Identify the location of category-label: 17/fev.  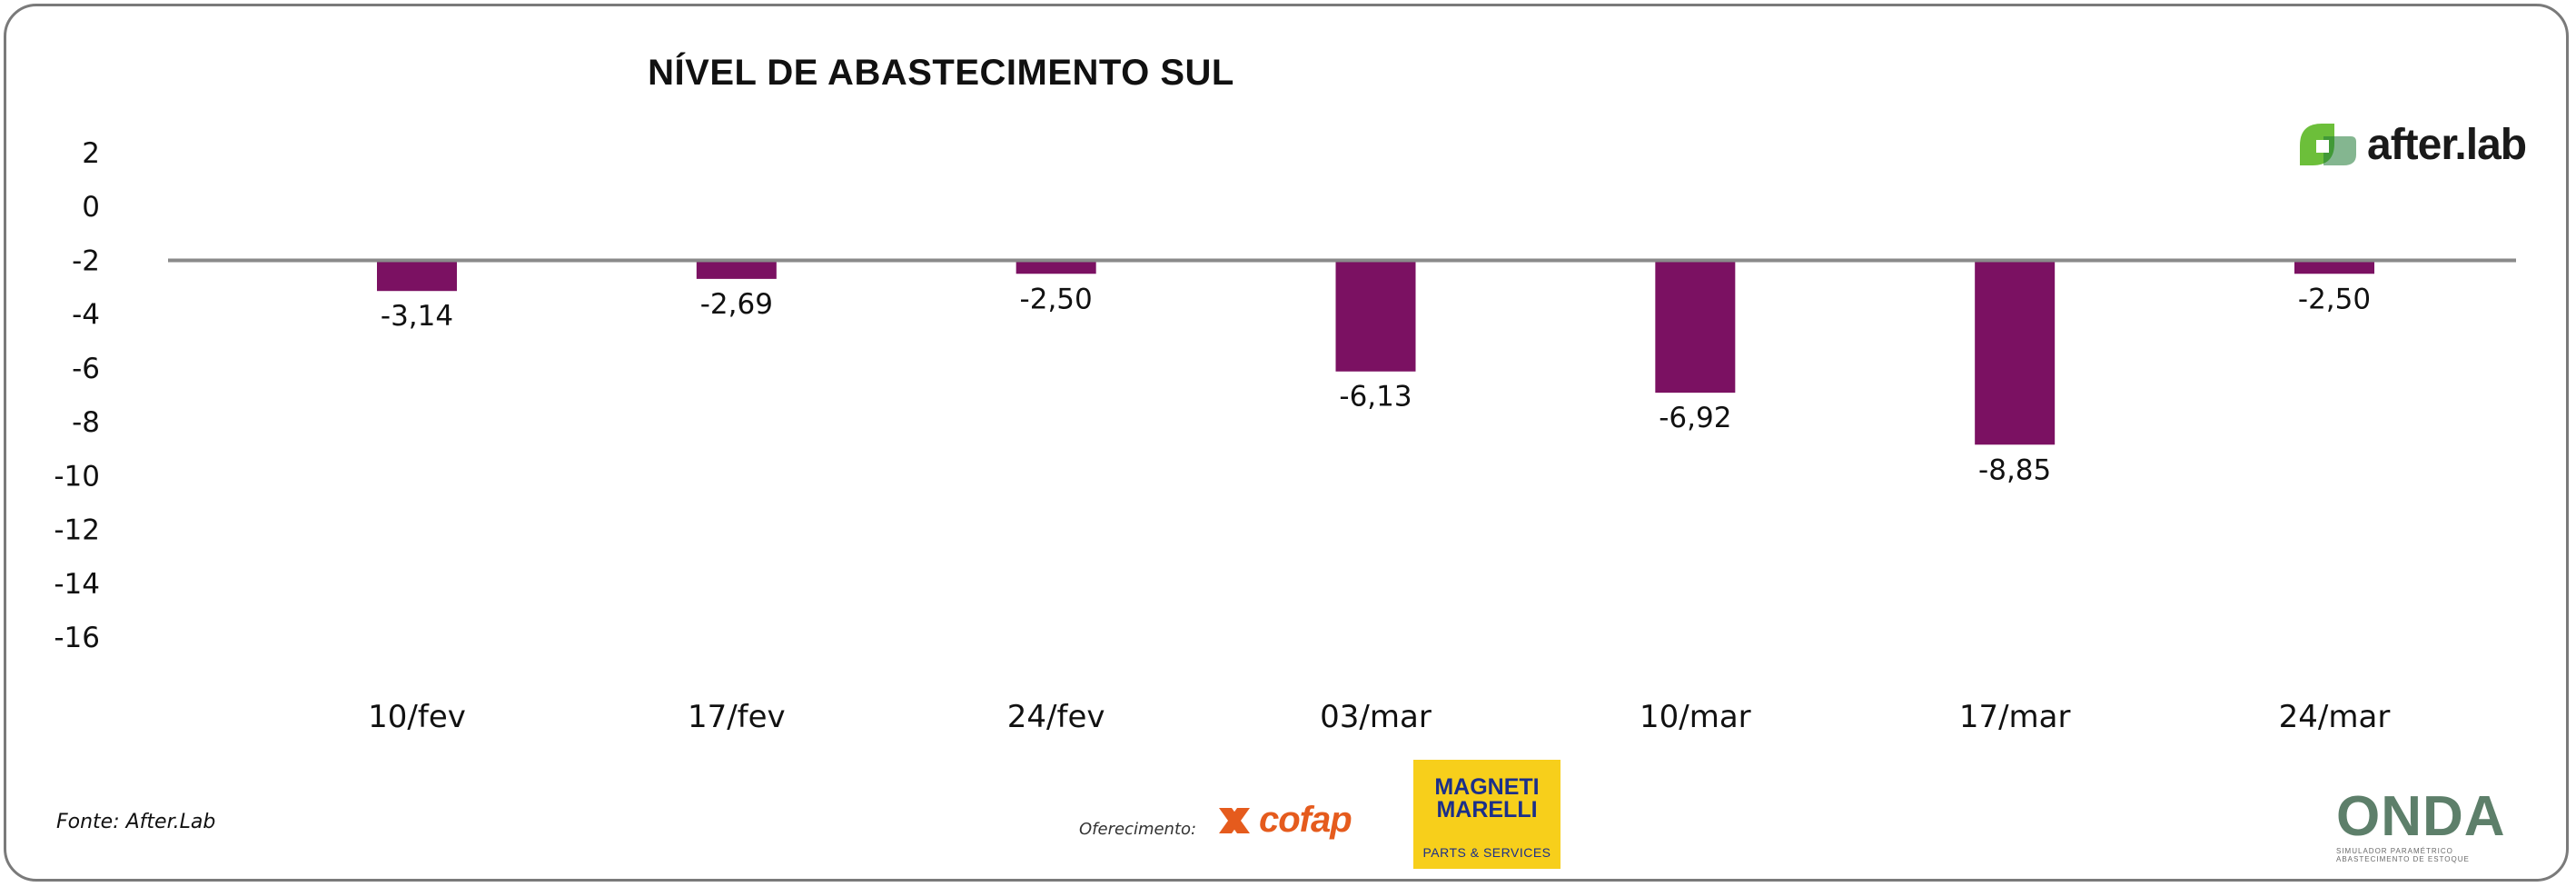
(737, 717).